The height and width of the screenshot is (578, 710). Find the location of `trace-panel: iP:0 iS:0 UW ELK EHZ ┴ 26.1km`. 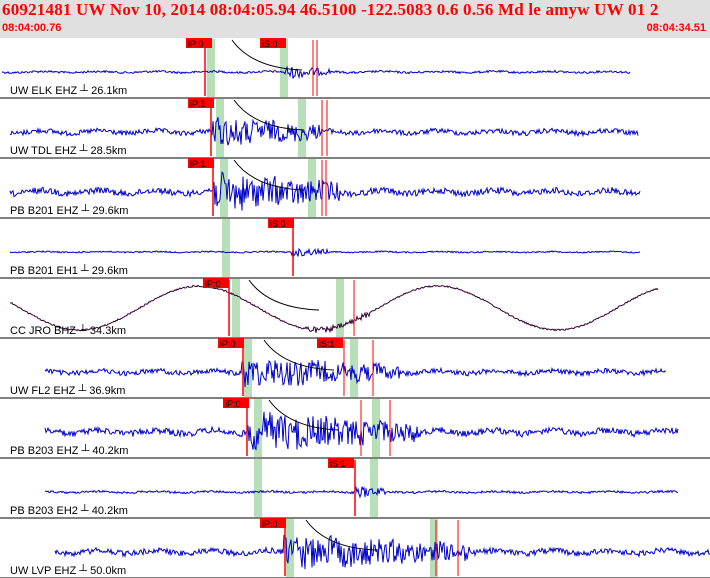

trace-panel: iP:0 iS:0 UW ELK EHZ ┴ 26.1km is located at coordinates (355, 68).